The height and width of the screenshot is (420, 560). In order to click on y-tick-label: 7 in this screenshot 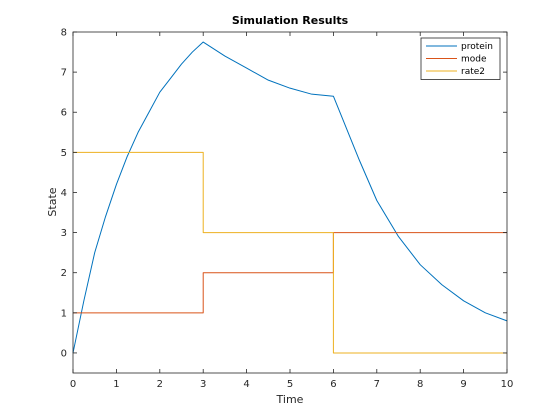, I will do `click(64, 73)`.